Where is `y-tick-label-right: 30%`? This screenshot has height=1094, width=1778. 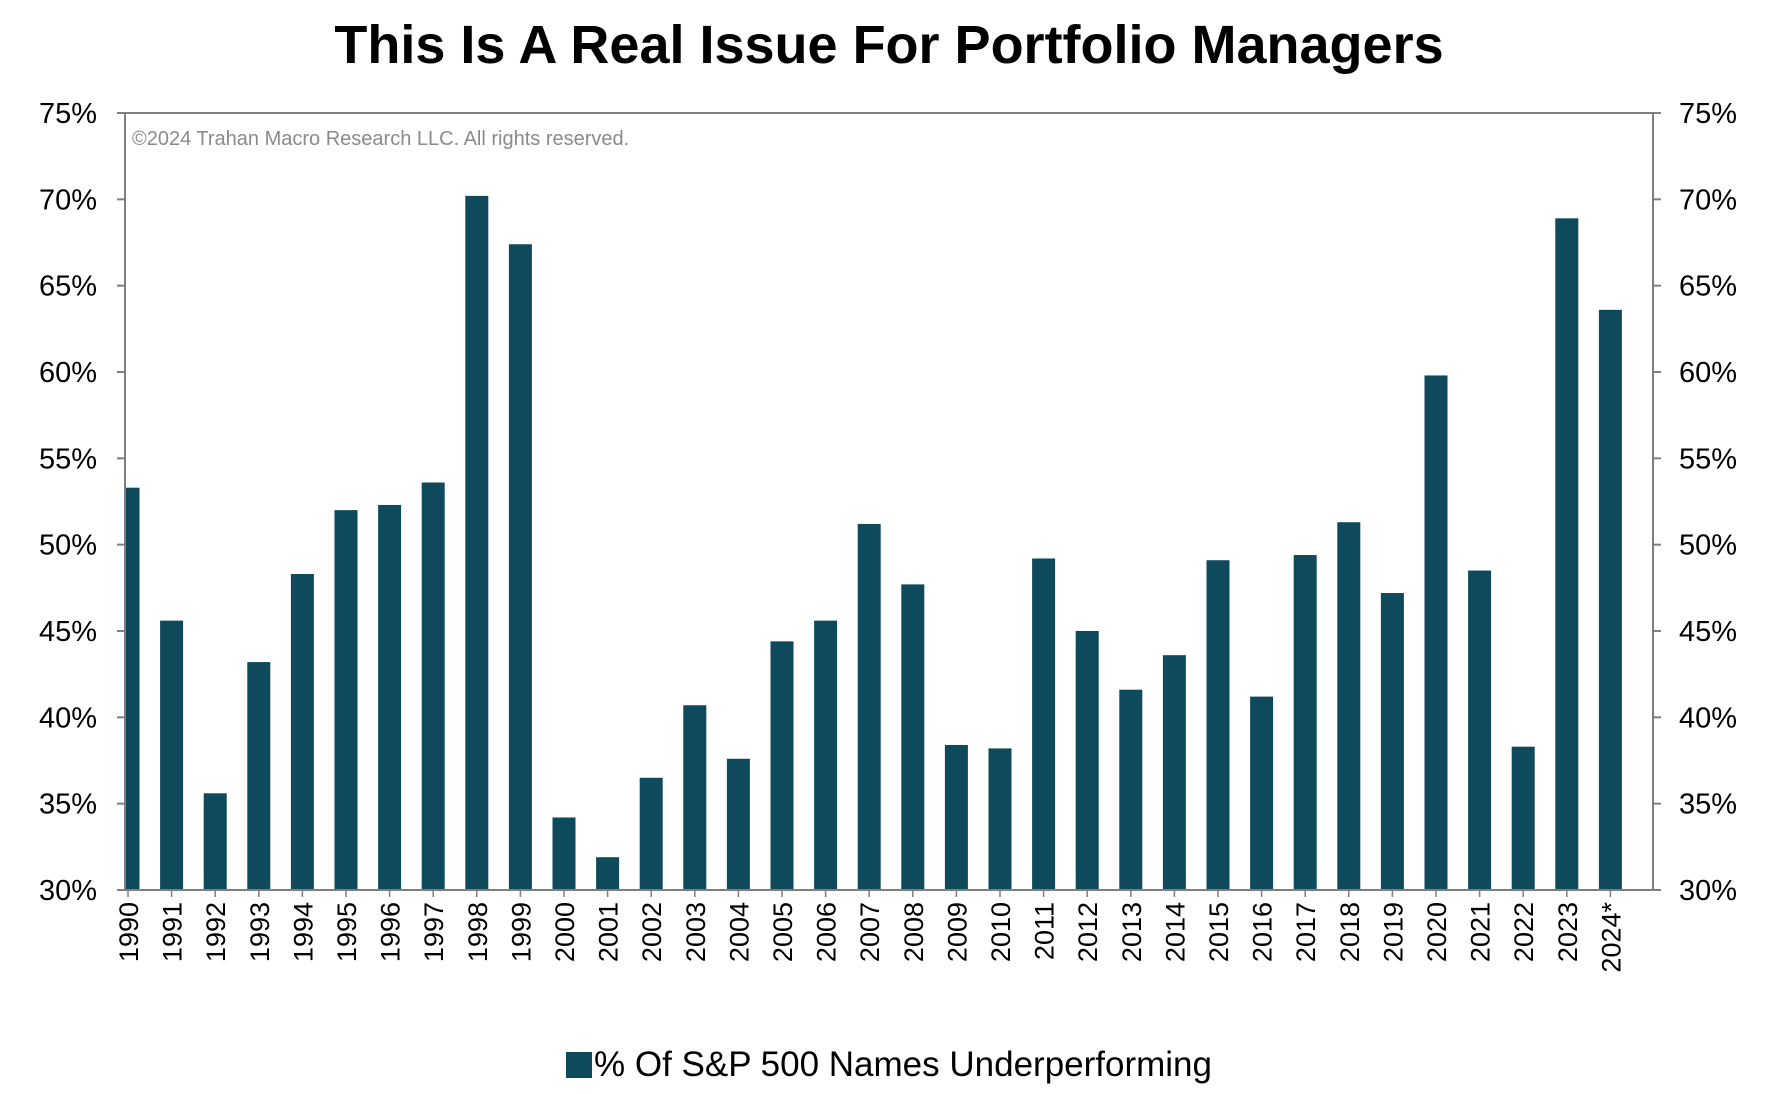 y-tick-label-right: 30% is located at coordinates (1708, 891).